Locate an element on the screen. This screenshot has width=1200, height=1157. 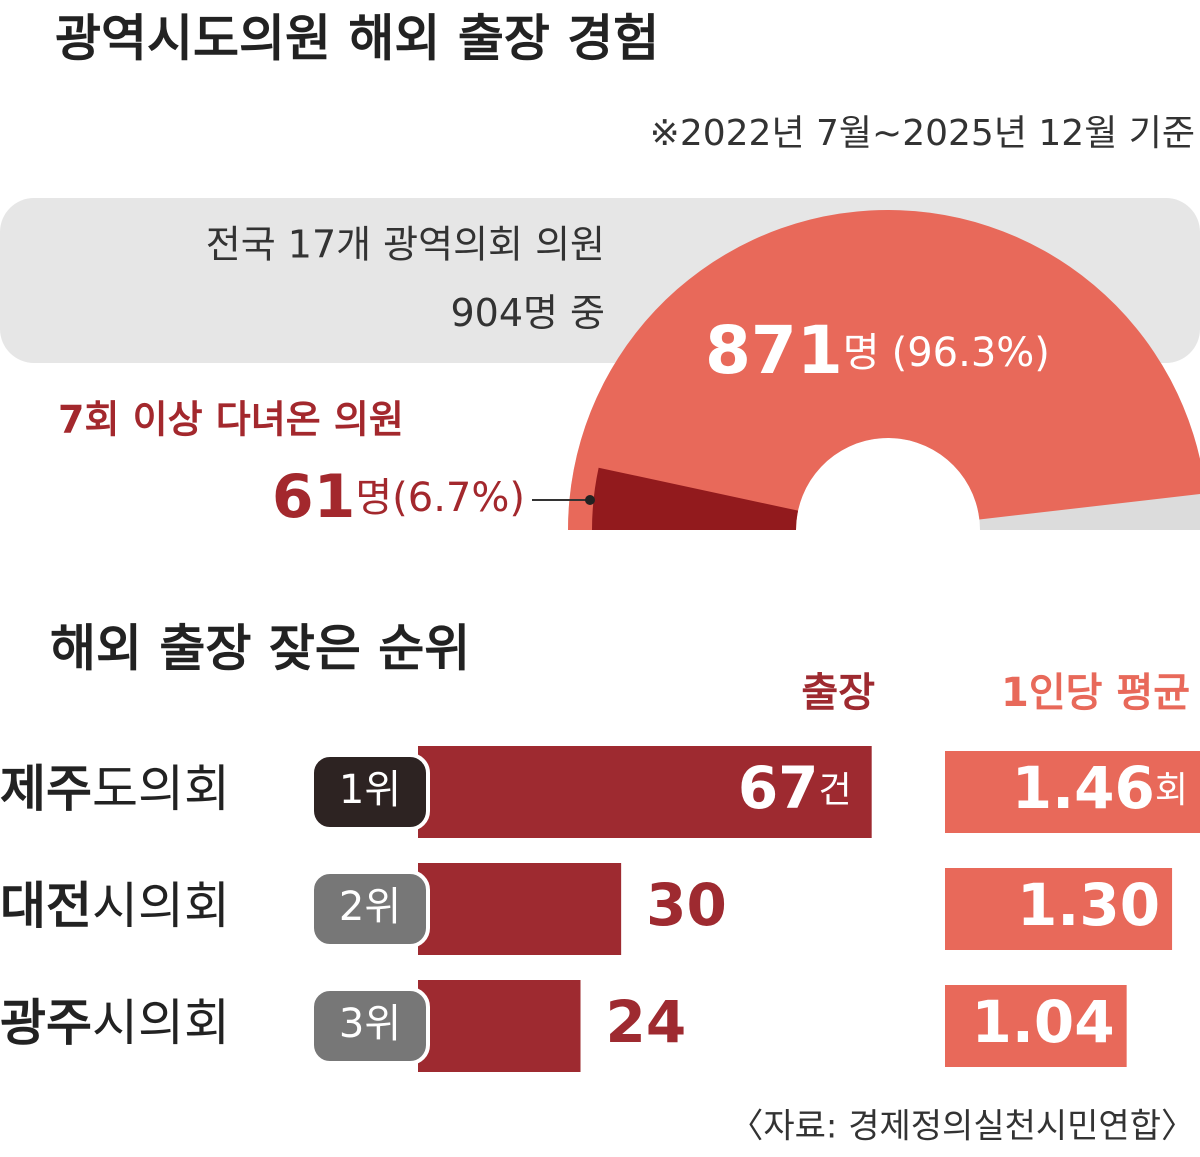
chart-title: 광역시도의원 해외 출장 경험 is located at coordinates (357, 39).